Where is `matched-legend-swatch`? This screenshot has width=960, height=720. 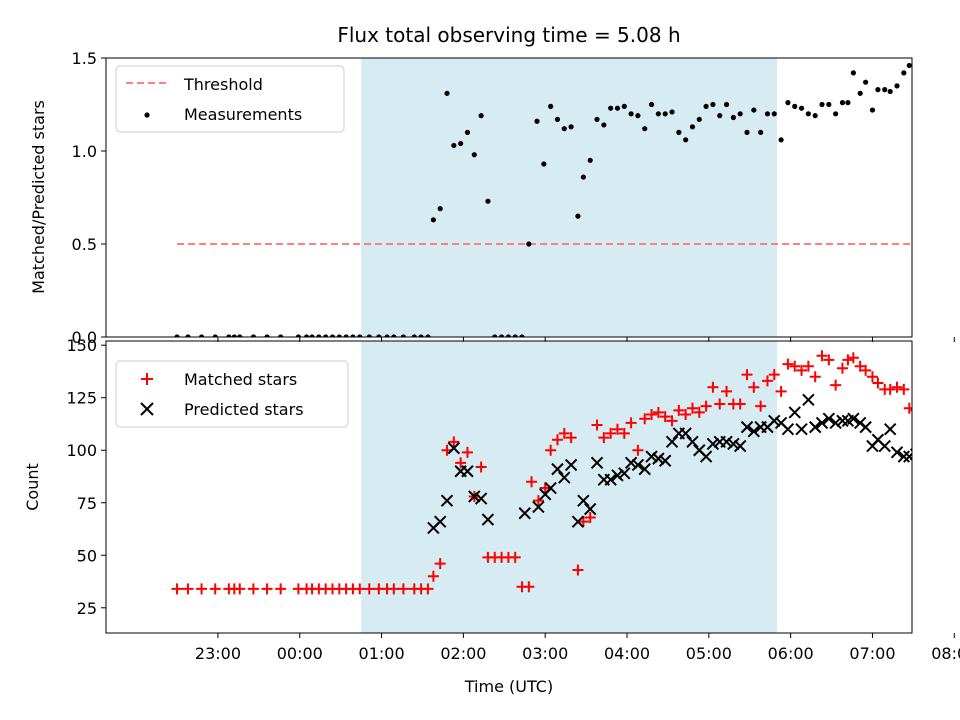
matched-legend-swatch is located at coordinates (147, 379).